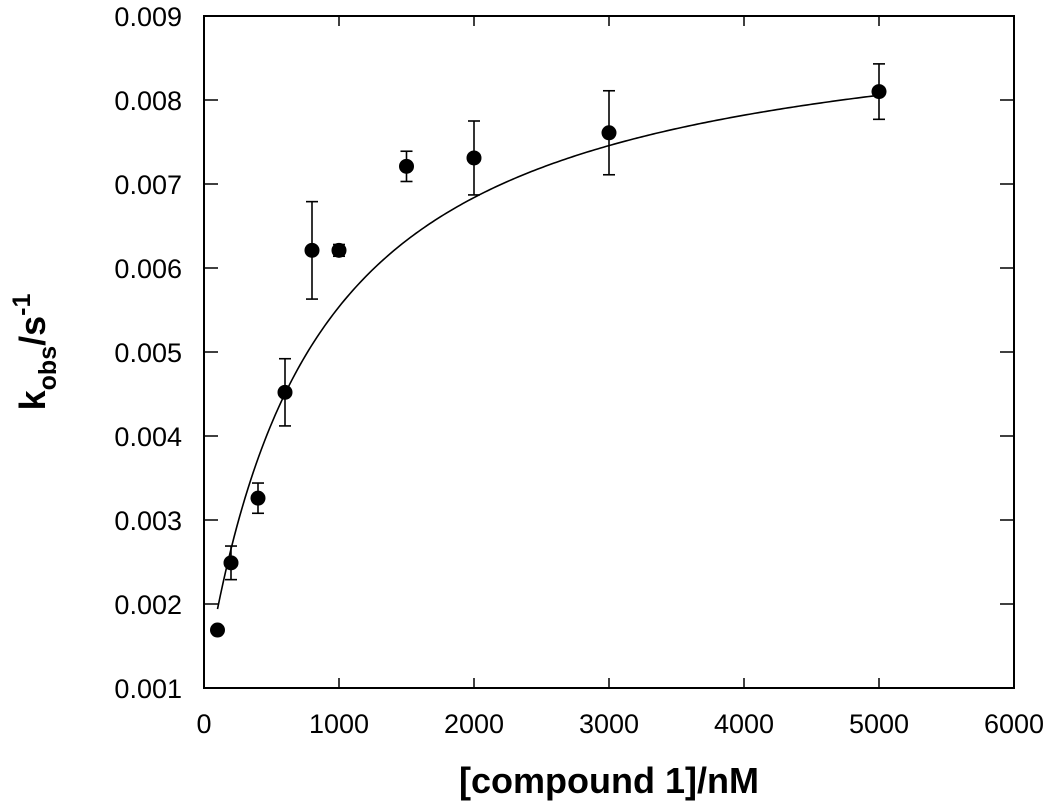 The width and height of the screenshot is (1050, 807). I want to click on x-tick-label: 2000, so click(474, 724).